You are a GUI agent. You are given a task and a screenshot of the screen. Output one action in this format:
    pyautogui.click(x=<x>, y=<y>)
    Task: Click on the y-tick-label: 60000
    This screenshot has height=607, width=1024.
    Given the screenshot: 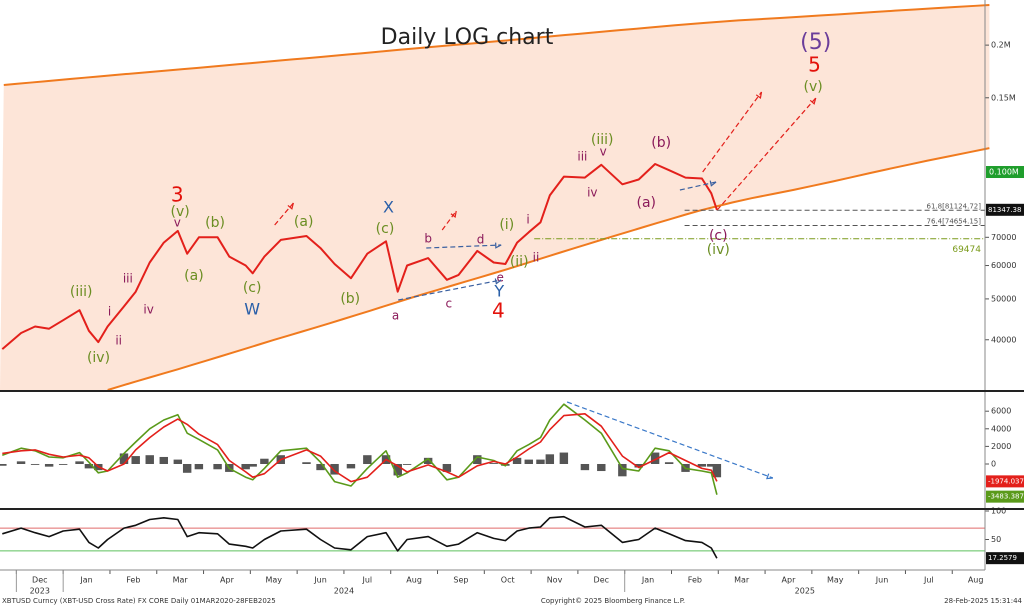 What is the action you would take?
    pyautogui.click(x=1003, y=265)
    